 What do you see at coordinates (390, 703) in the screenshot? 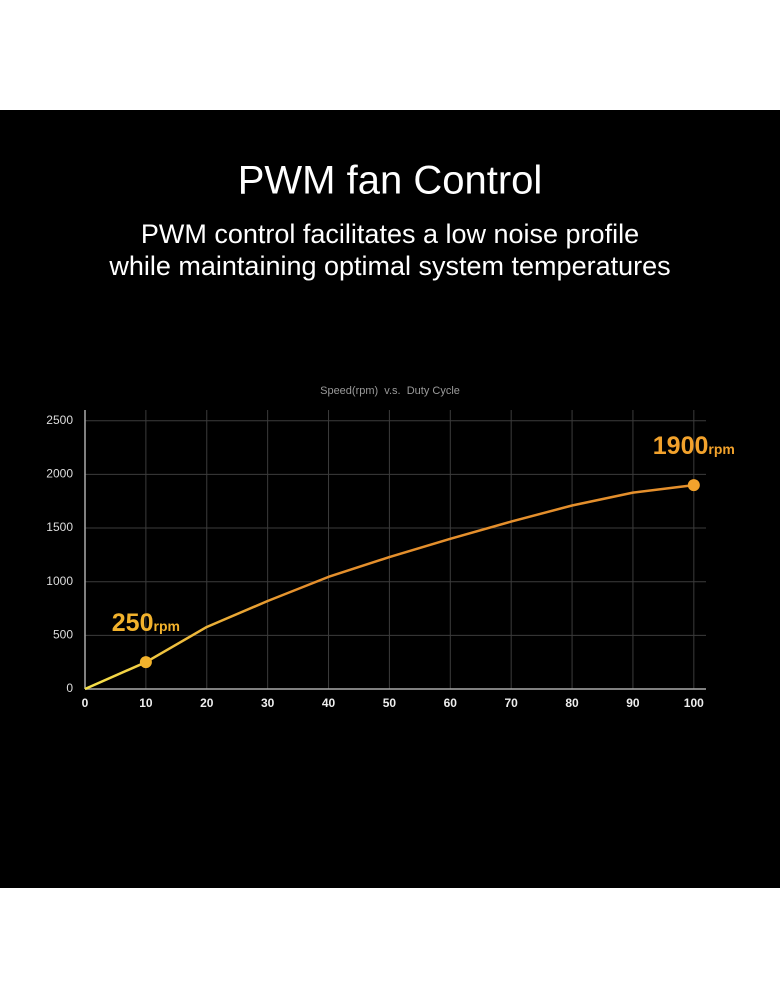
I see `x-tick-label: 50` at bounding box center [390, 703].